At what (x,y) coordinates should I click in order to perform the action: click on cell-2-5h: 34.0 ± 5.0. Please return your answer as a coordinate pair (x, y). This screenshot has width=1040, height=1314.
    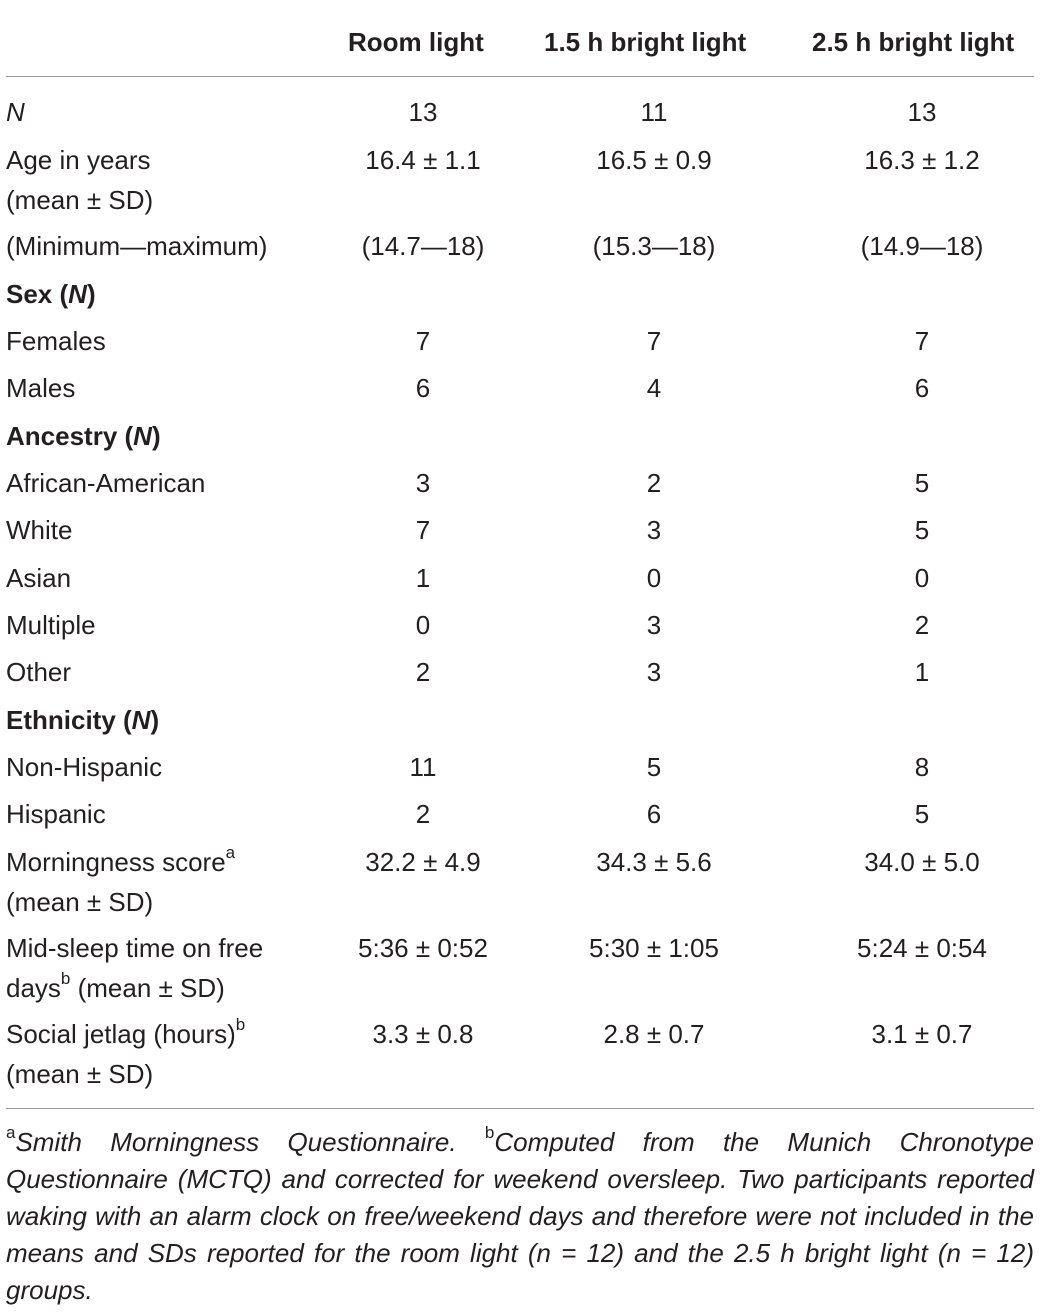
    Looking at the image, I should click on (922, 862).